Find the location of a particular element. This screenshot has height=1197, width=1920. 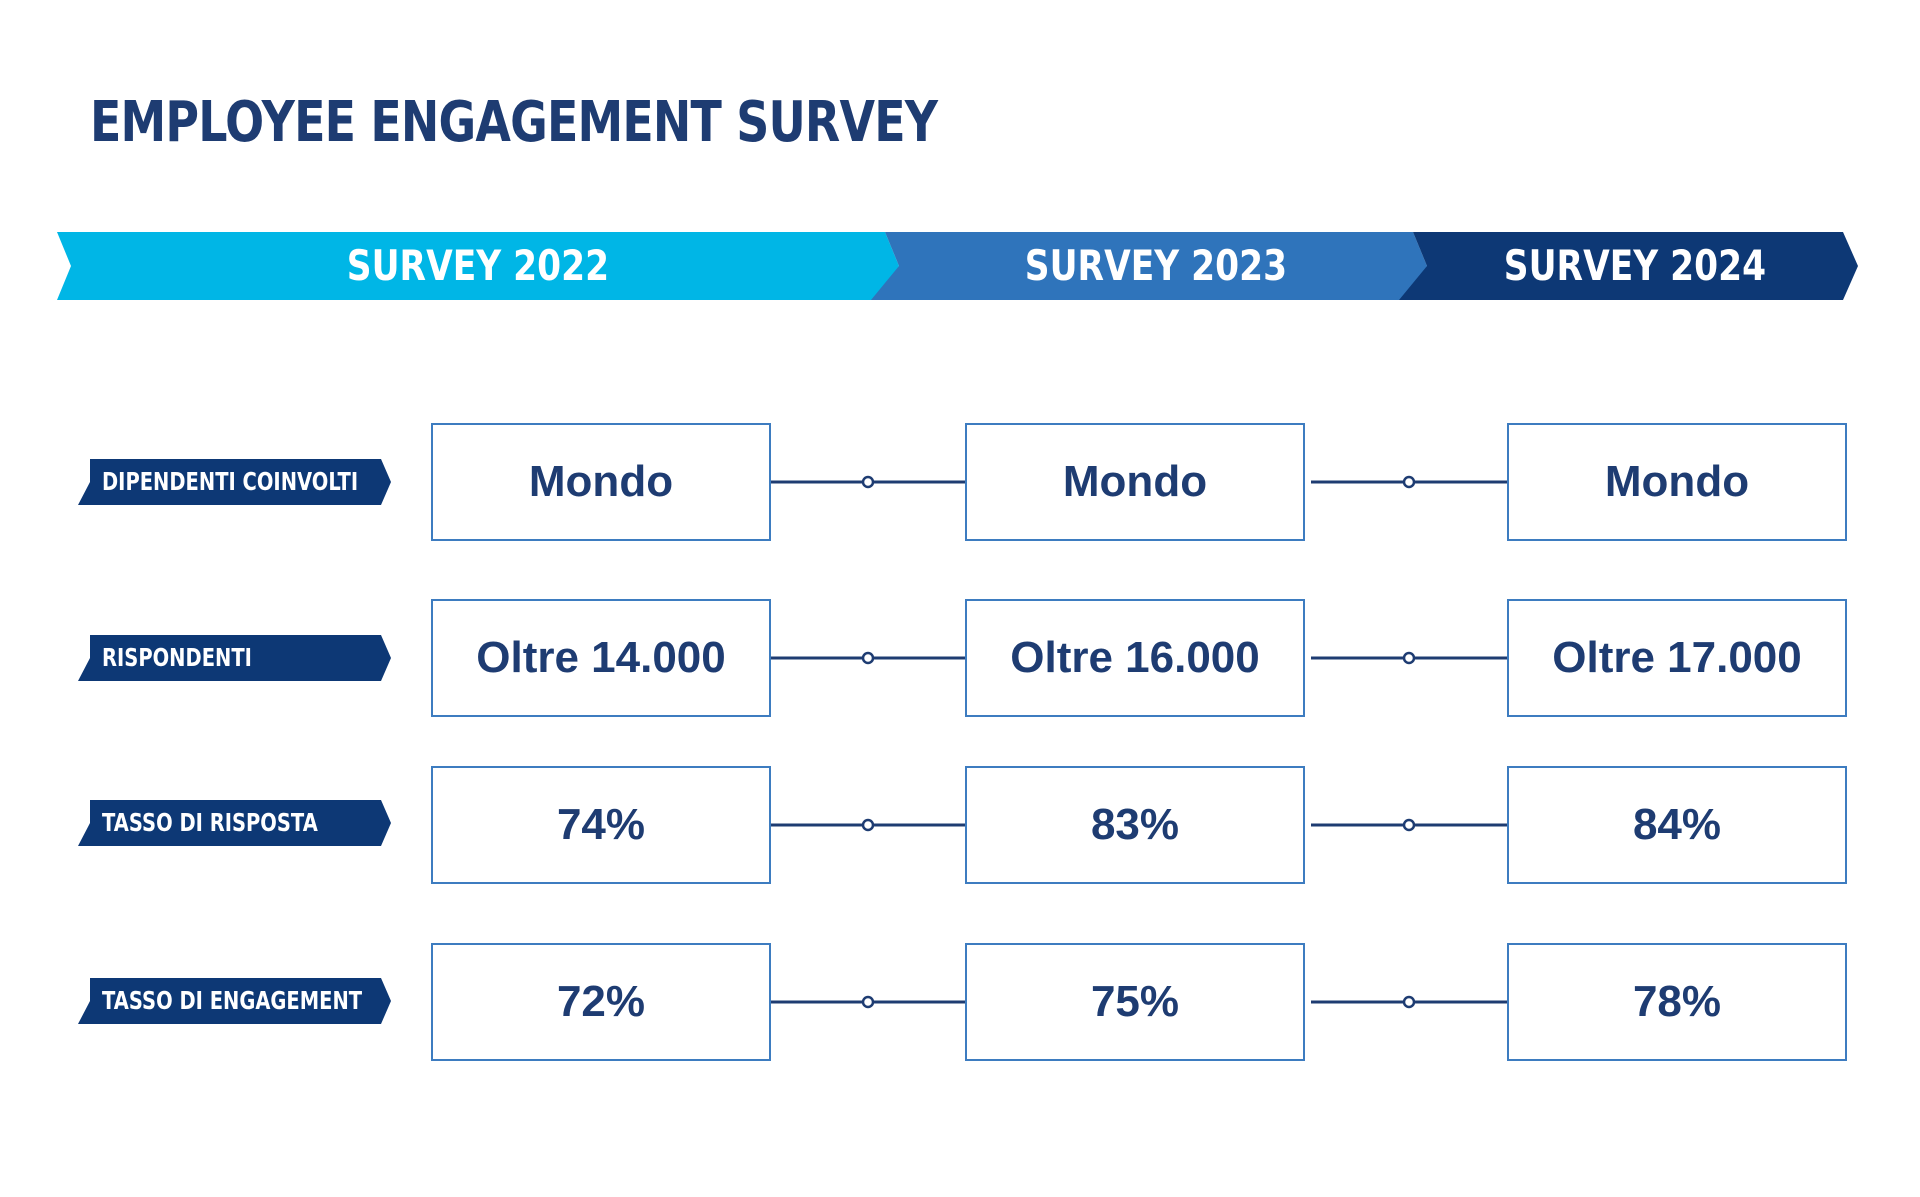

banner-2023-shape is located at coordinates (1149, 266).